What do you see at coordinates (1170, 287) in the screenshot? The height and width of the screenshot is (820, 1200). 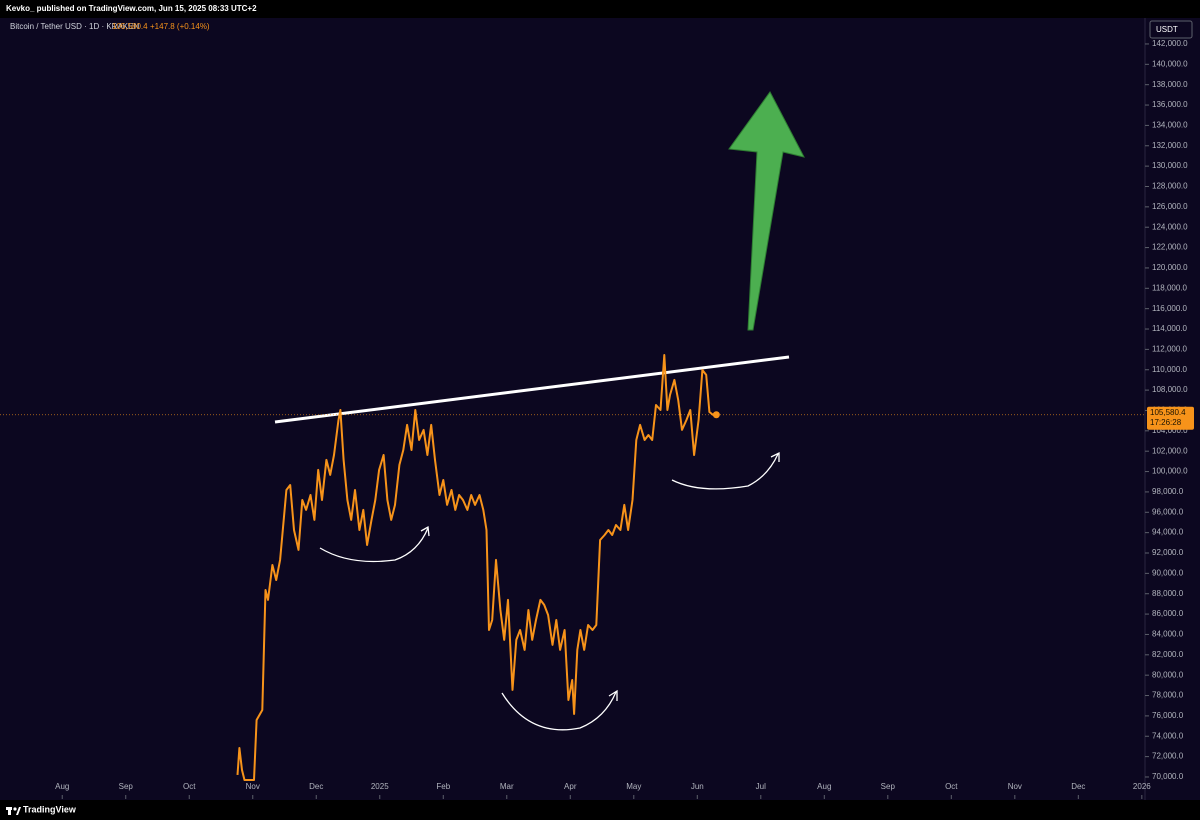 I see `y-tick-label: 118,000.0` at bounding box center [1170, 287].